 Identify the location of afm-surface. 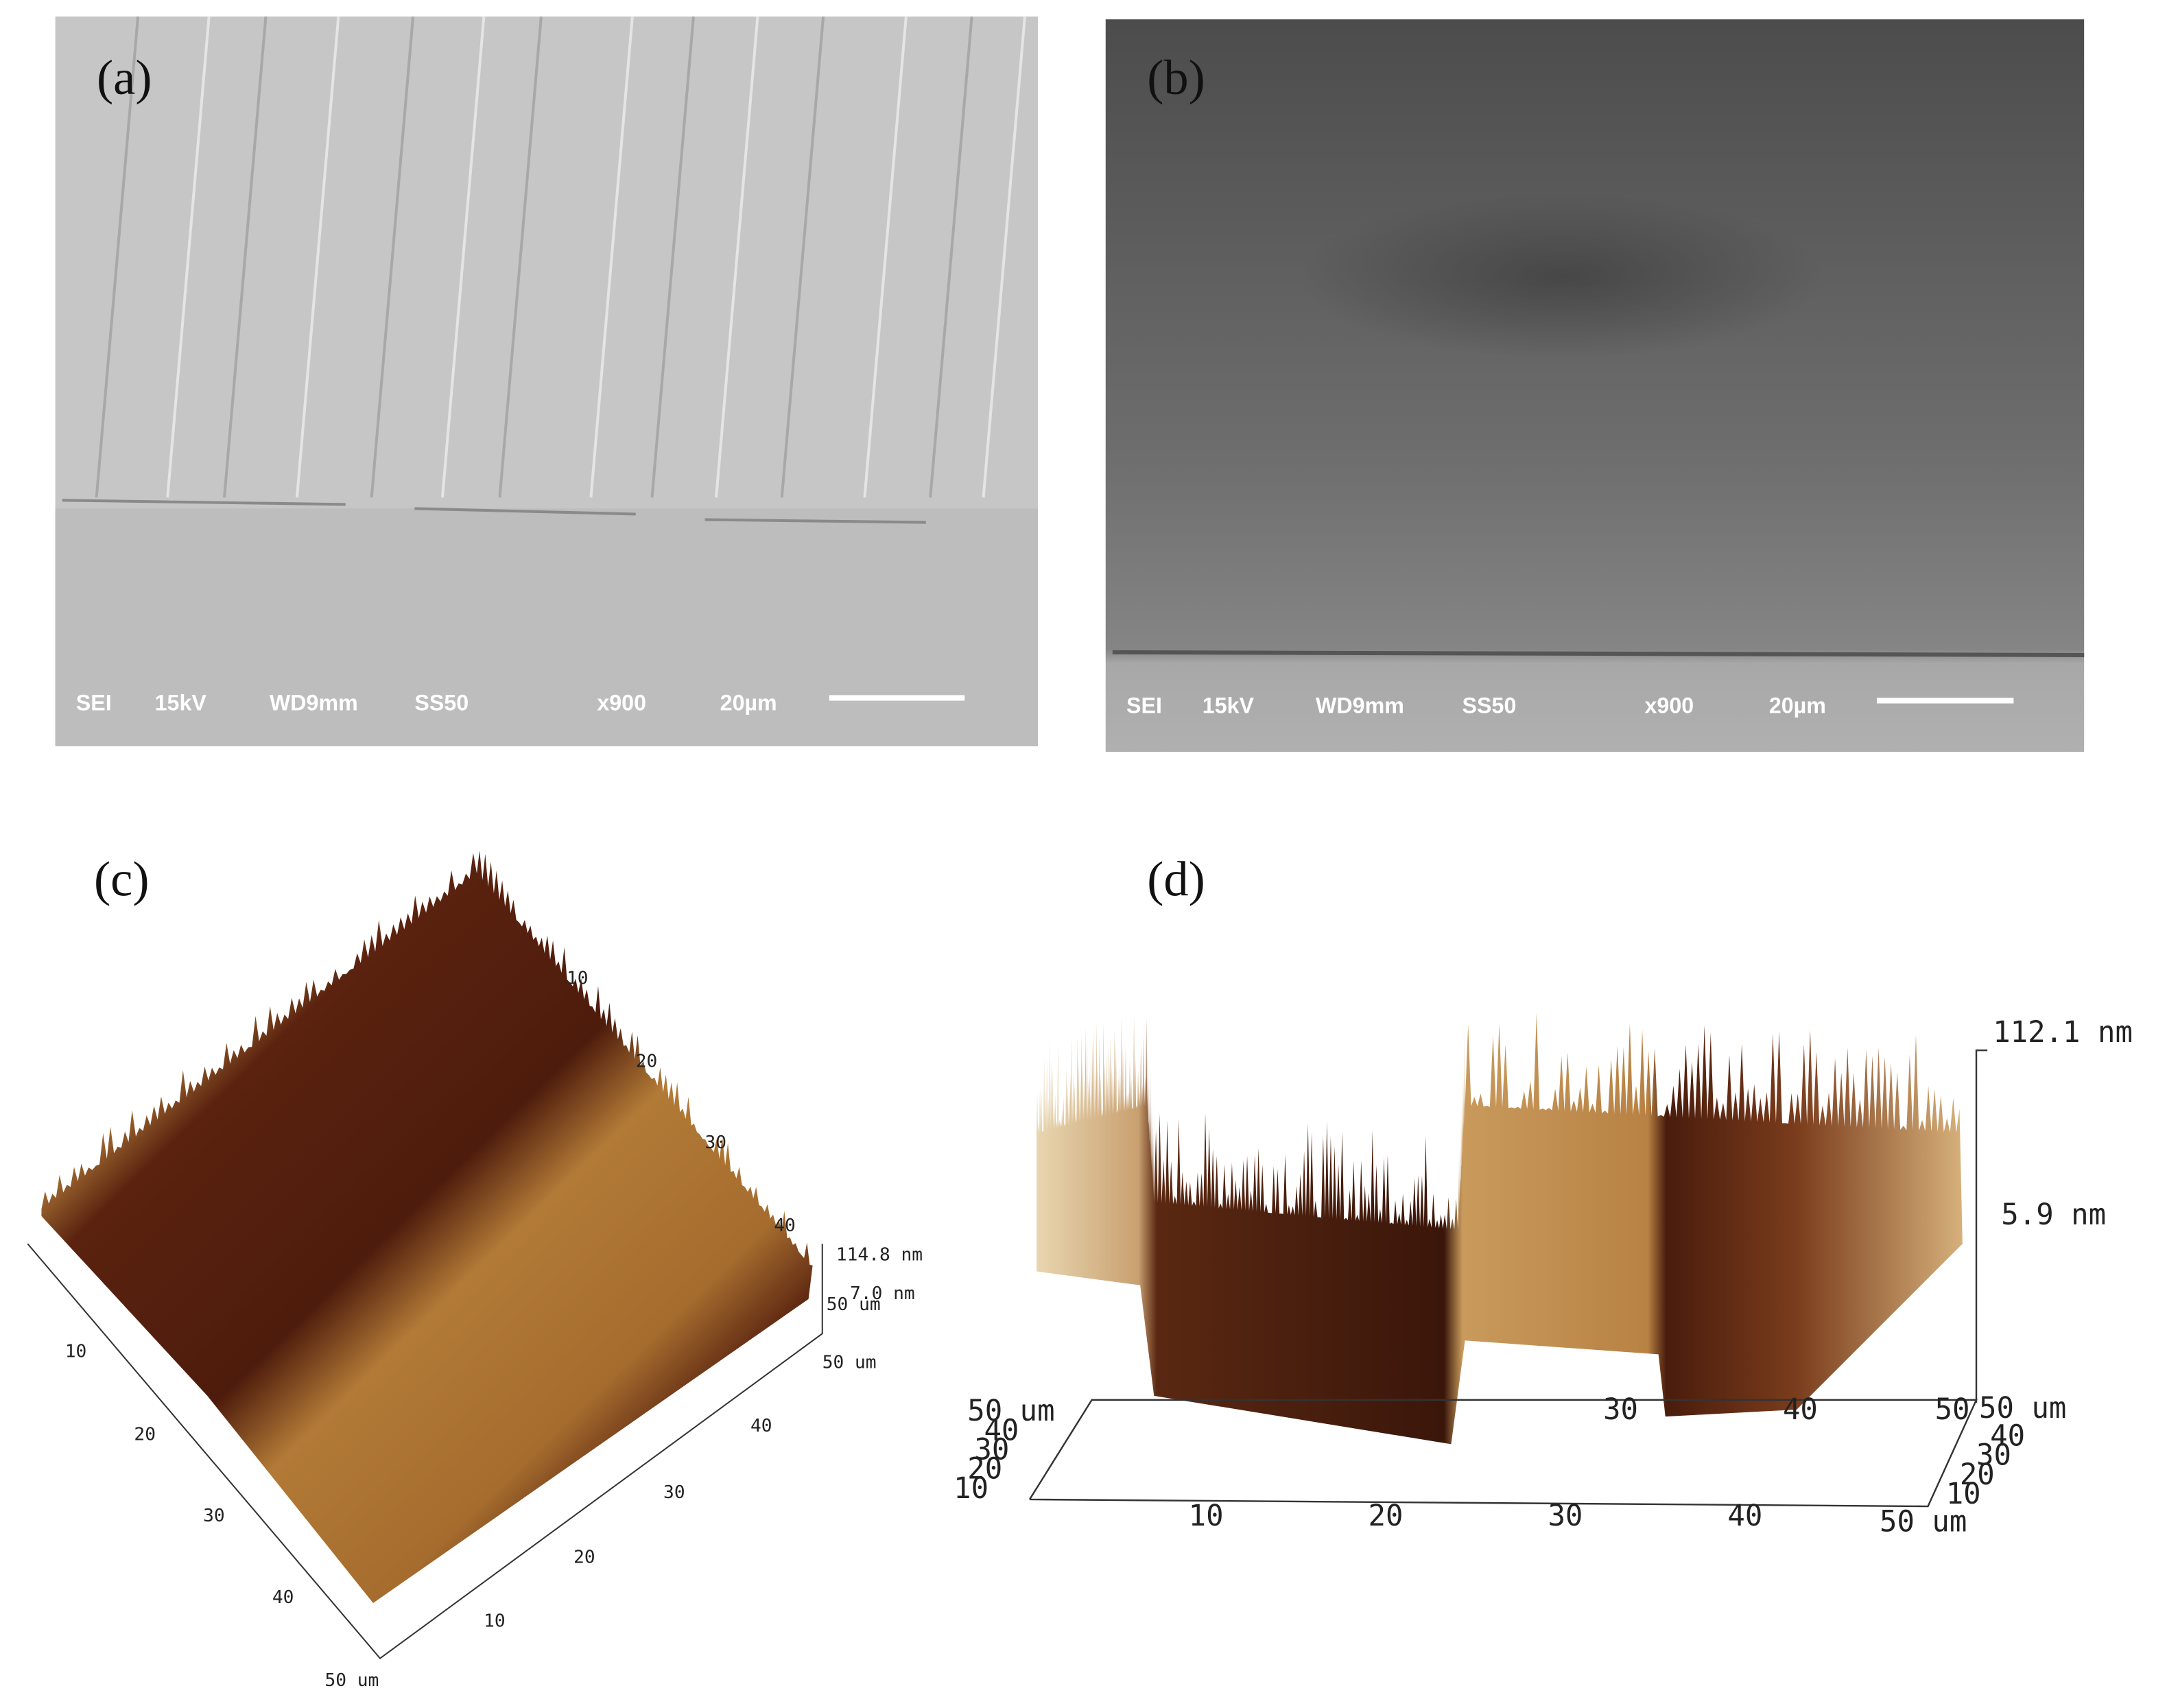
(1500, 1228).